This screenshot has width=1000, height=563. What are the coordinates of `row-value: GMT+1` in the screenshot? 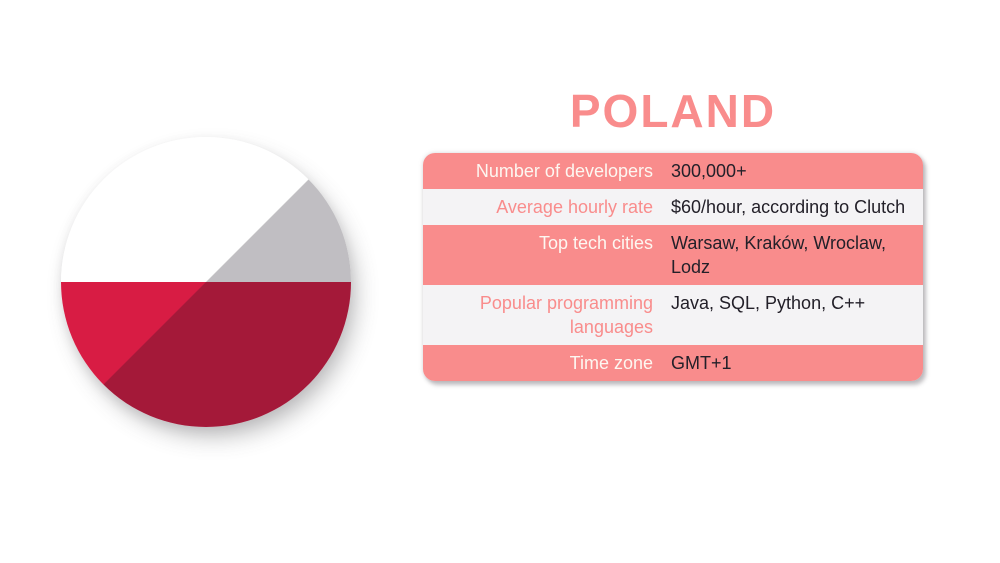 It's located at (701, 363).